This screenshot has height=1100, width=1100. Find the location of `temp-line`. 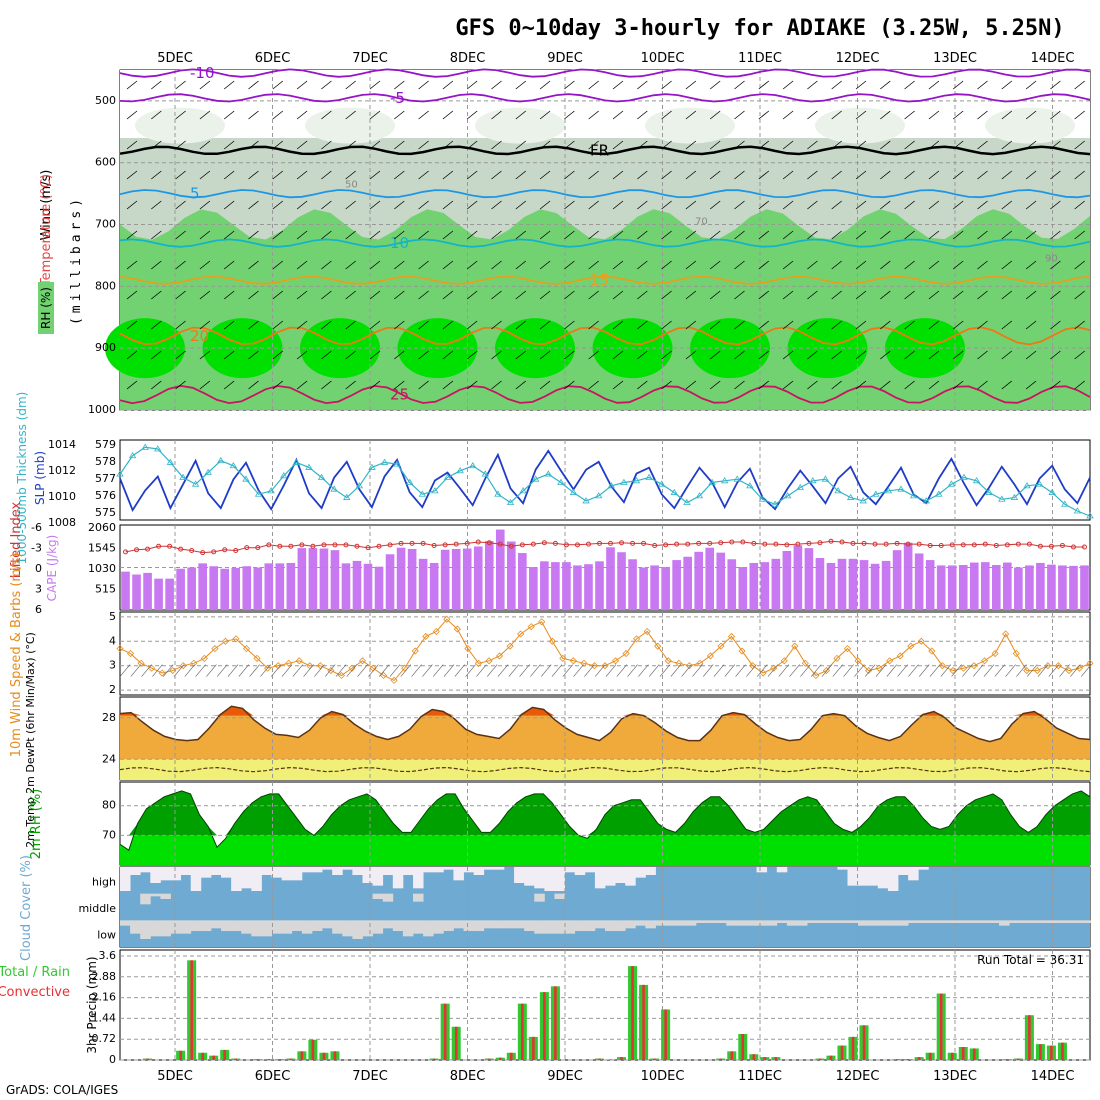

temp-line is located at coordinates (605, 724).